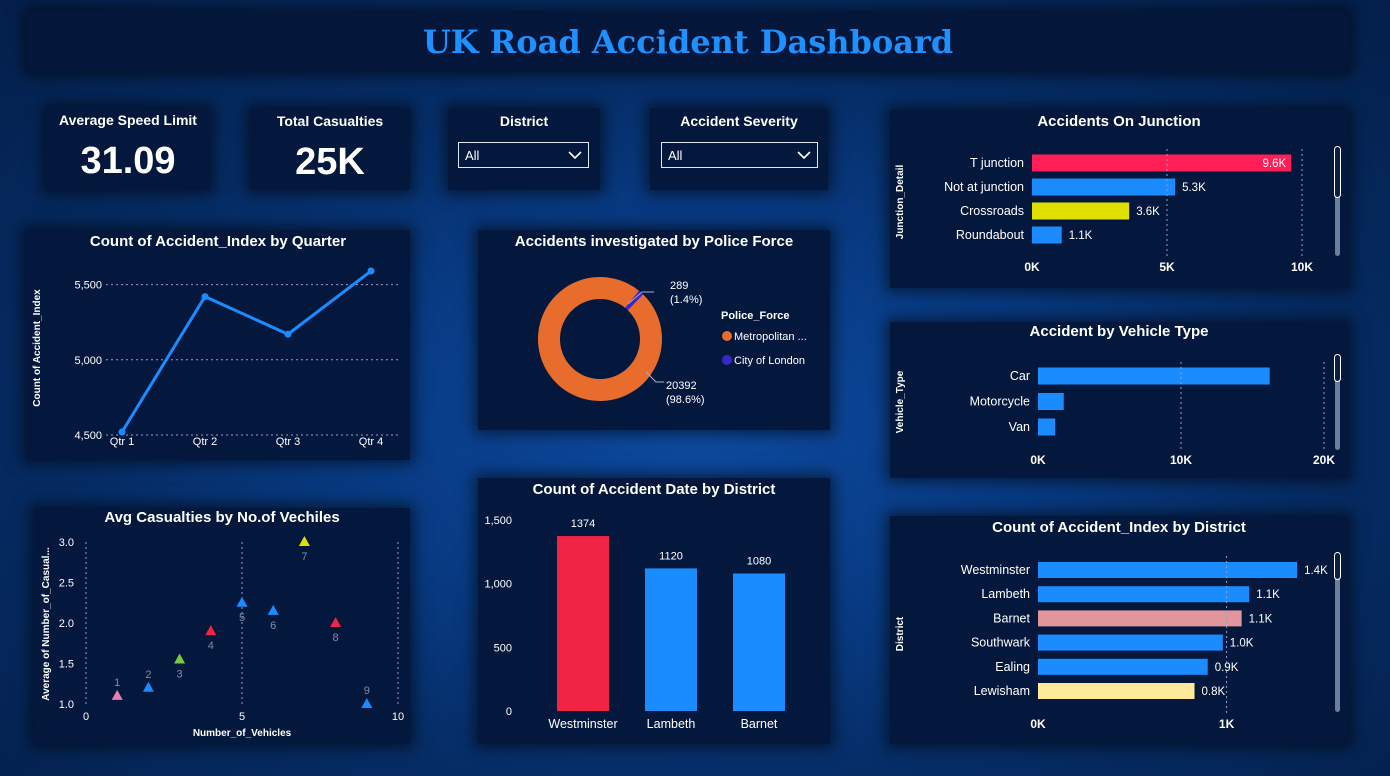 Image resolution: width=1390 pixels, height=776 pixels. I want to click on slicer-label: District, so click(524, 121).